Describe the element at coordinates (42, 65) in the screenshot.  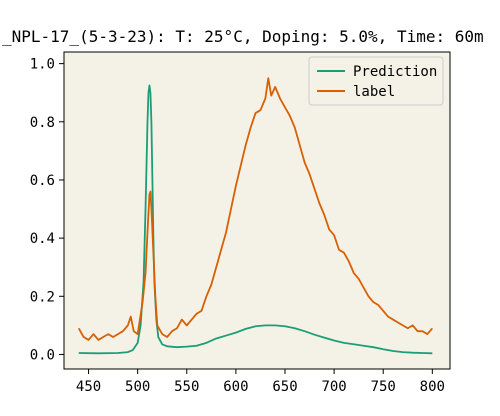
I see `y-tick-label: 1.0` at that location.